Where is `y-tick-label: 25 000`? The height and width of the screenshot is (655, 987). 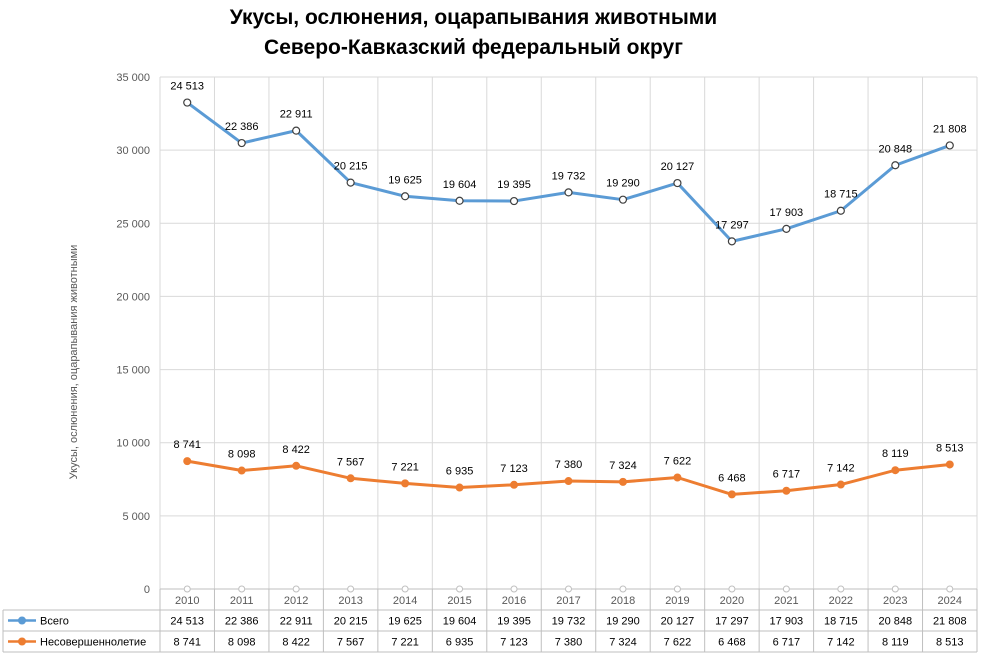
y-tick-label: 25 000 is located at coordinates (133, 224).